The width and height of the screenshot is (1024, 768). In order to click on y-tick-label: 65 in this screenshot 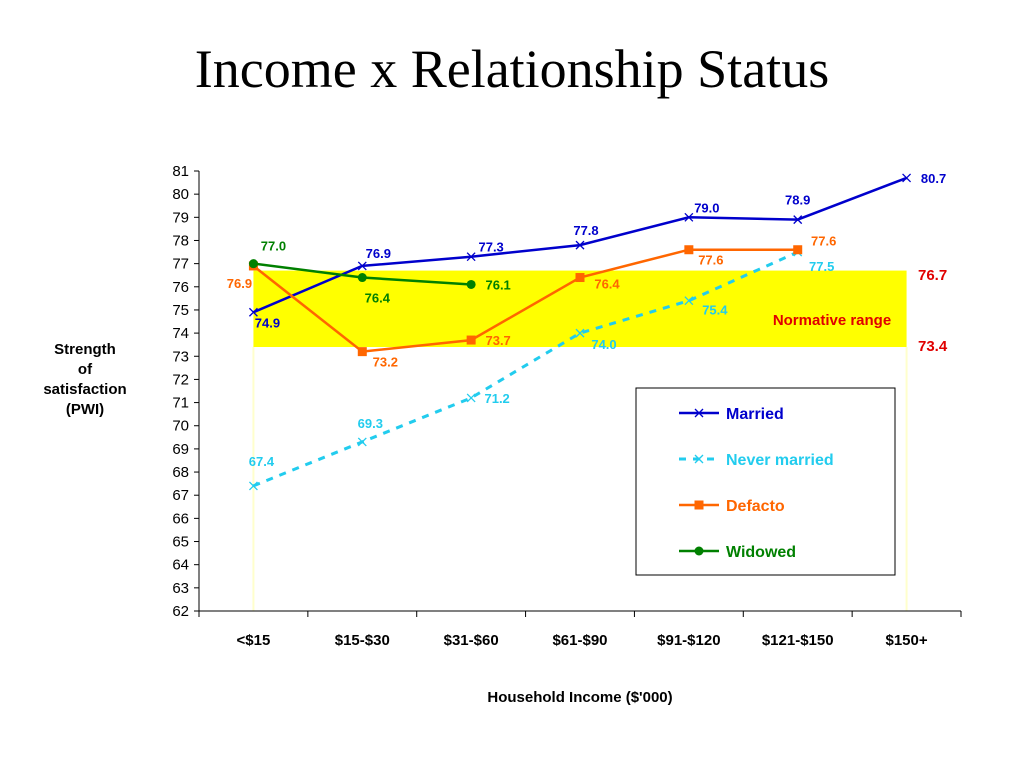, I will do `click(180, 542)`.